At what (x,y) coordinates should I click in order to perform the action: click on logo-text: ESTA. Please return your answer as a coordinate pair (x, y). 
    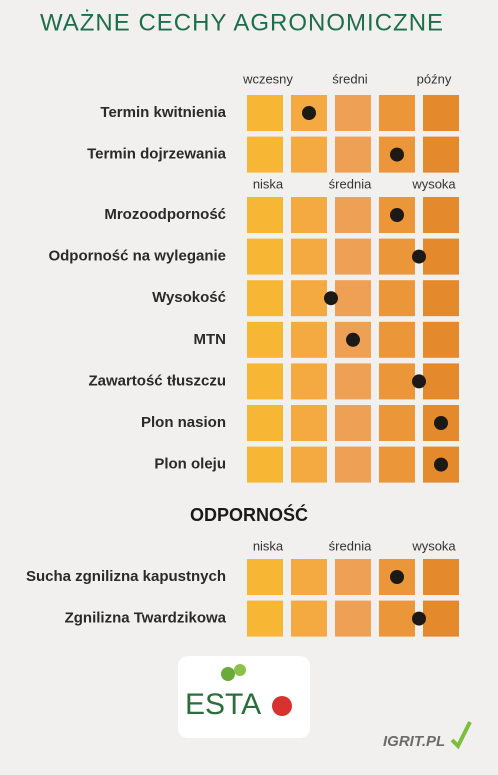
    Looking at the image, I should click on (223, 704).